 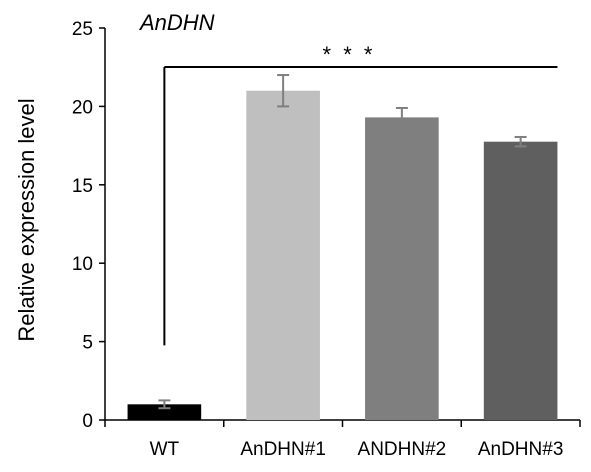 I want to click on y-tick-label: 10, so click(x=82, y=264).